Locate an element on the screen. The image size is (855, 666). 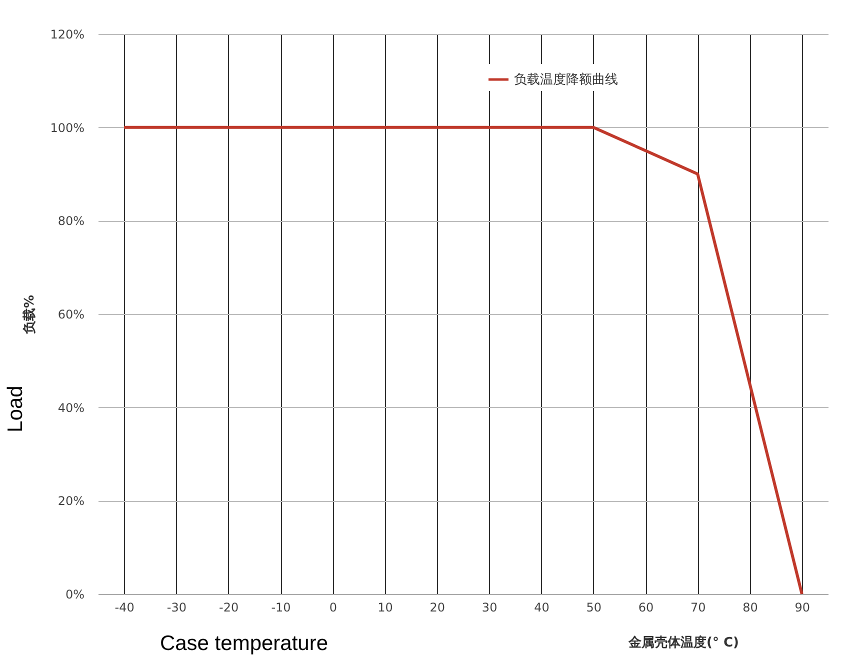
x-tick-label: -20 is located at coordinates (229, 607).